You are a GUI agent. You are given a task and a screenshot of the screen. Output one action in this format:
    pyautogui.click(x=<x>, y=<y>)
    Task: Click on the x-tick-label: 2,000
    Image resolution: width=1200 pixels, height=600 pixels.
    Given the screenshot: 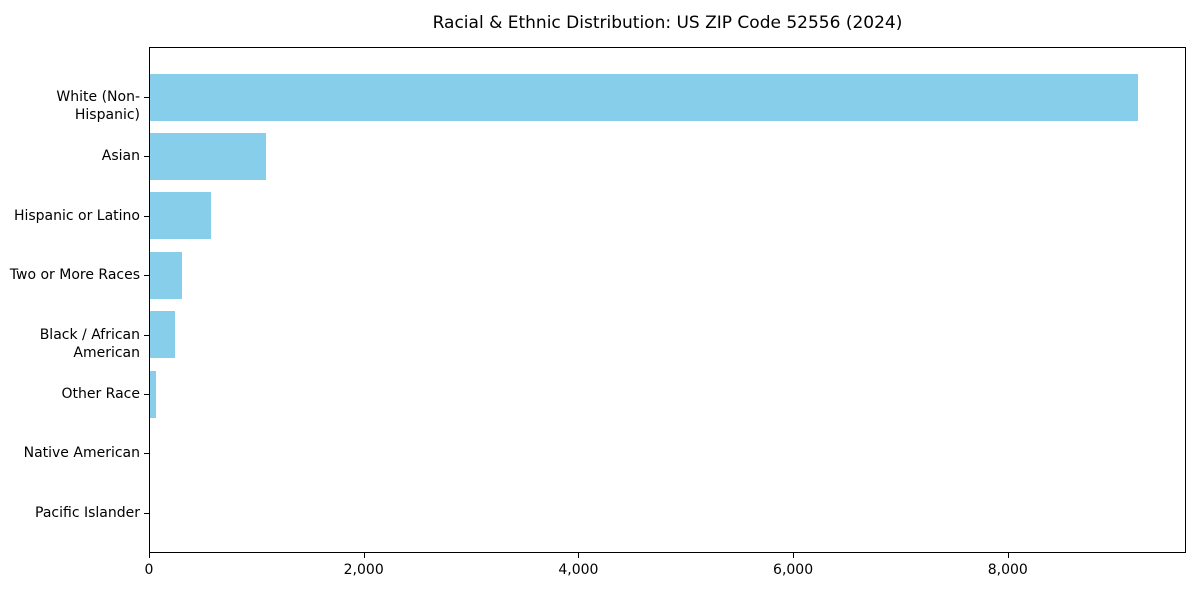 What is the action you would take?
    pyautogui.click(x=363, y=570)
    